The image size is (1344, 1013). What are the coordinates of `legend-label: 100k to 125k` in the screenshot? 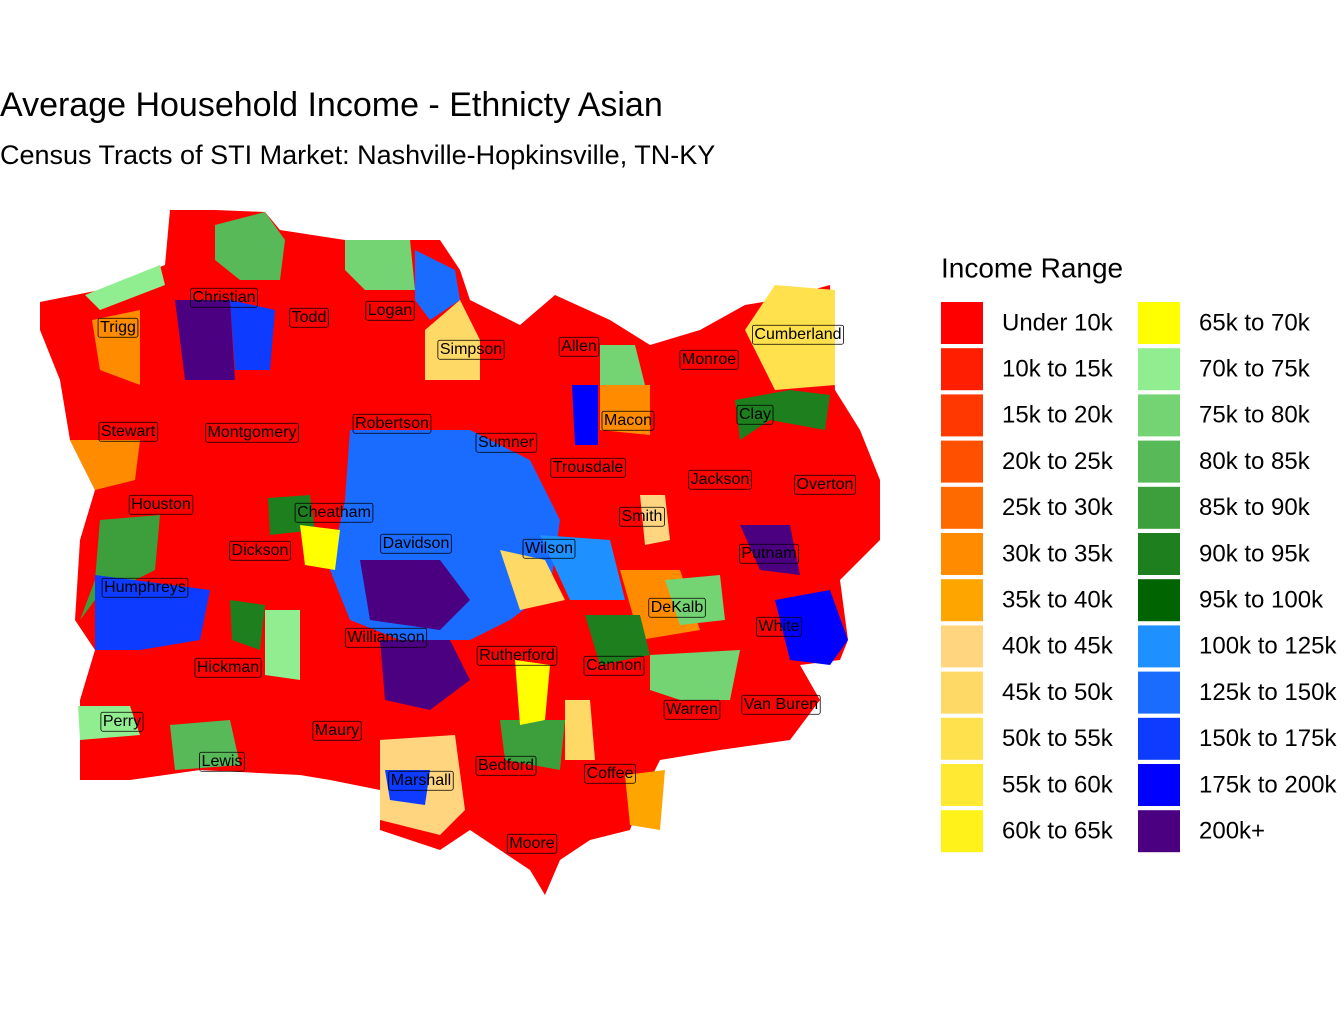 It's located at (1268, 646).